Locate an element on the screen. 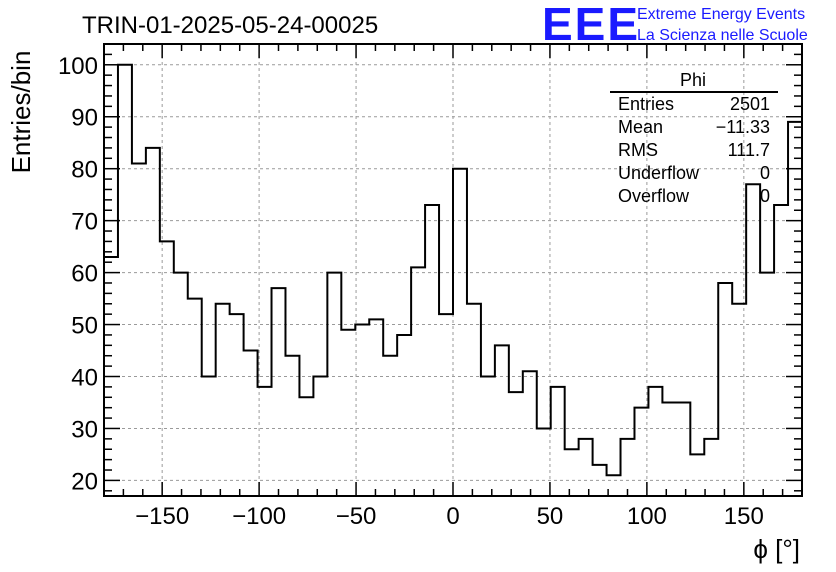 Image resolution: width=836 pixels, height=572 pixels. x-tick-label: 100 is located at coordinates (647, 516).